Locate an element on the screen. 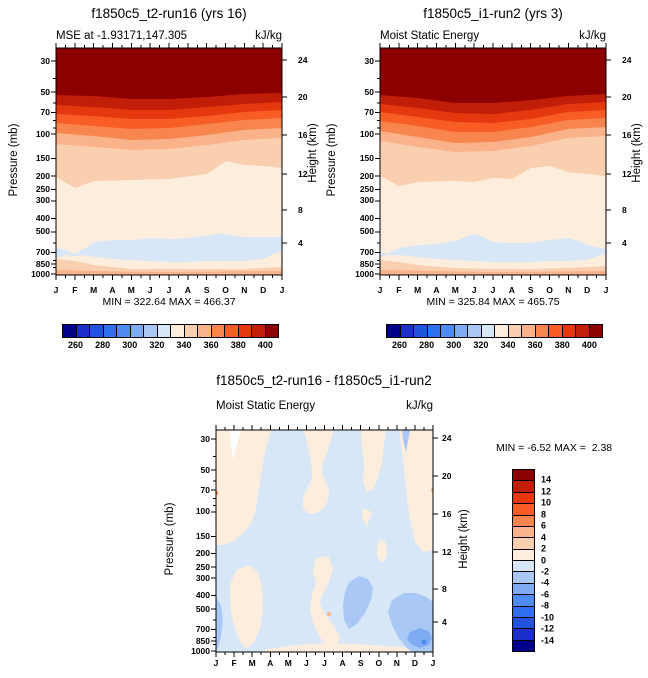  panel3-height-axis-title: Height (km) is located at coordinates (464, 539).